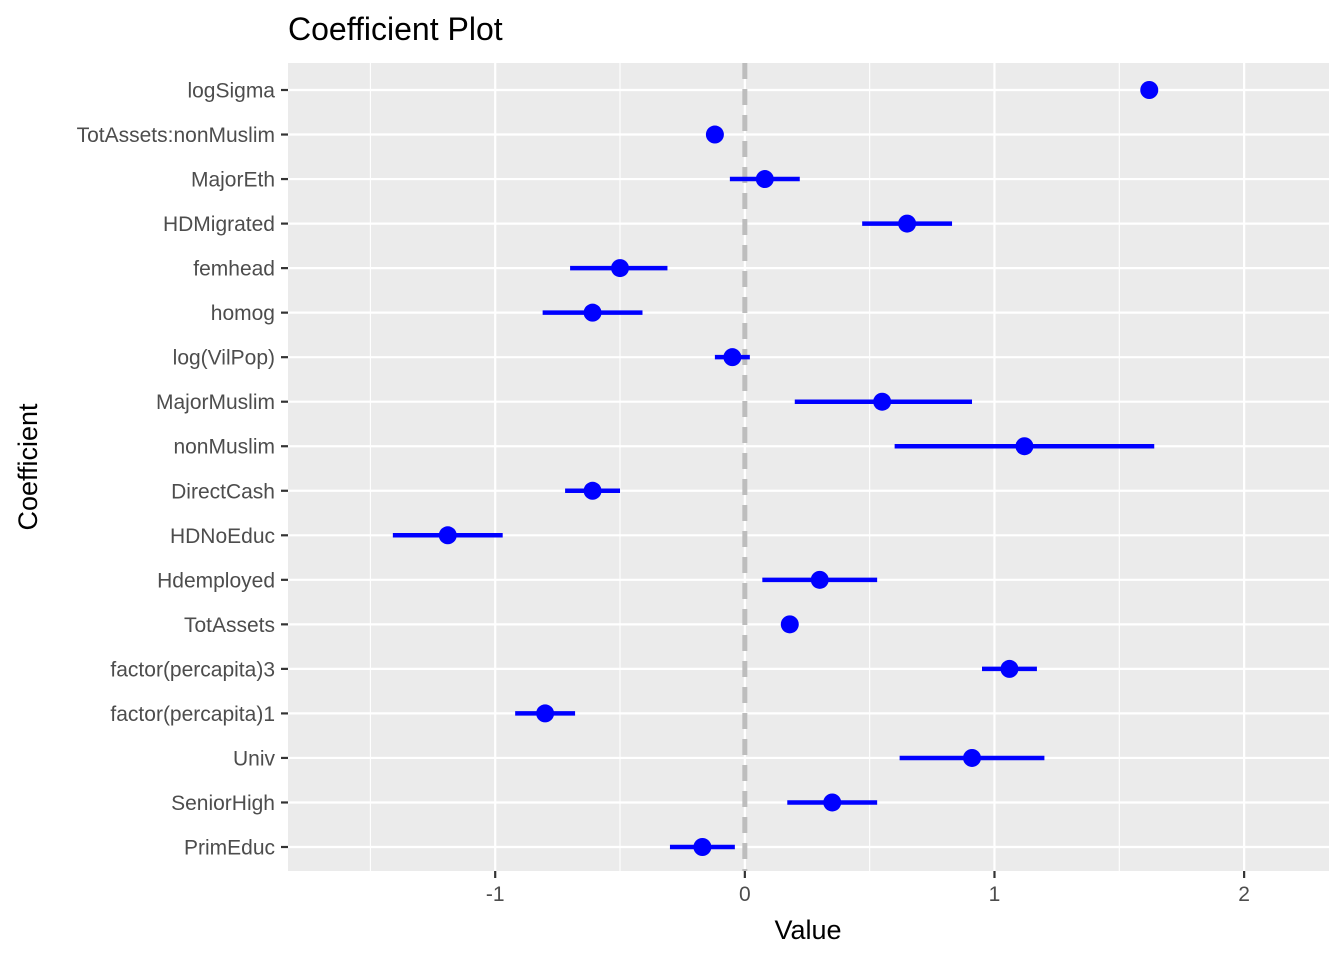 The image size is (1344, 960). I want to click on y-tick-label: factor(percapita)3, so click(192, 669).